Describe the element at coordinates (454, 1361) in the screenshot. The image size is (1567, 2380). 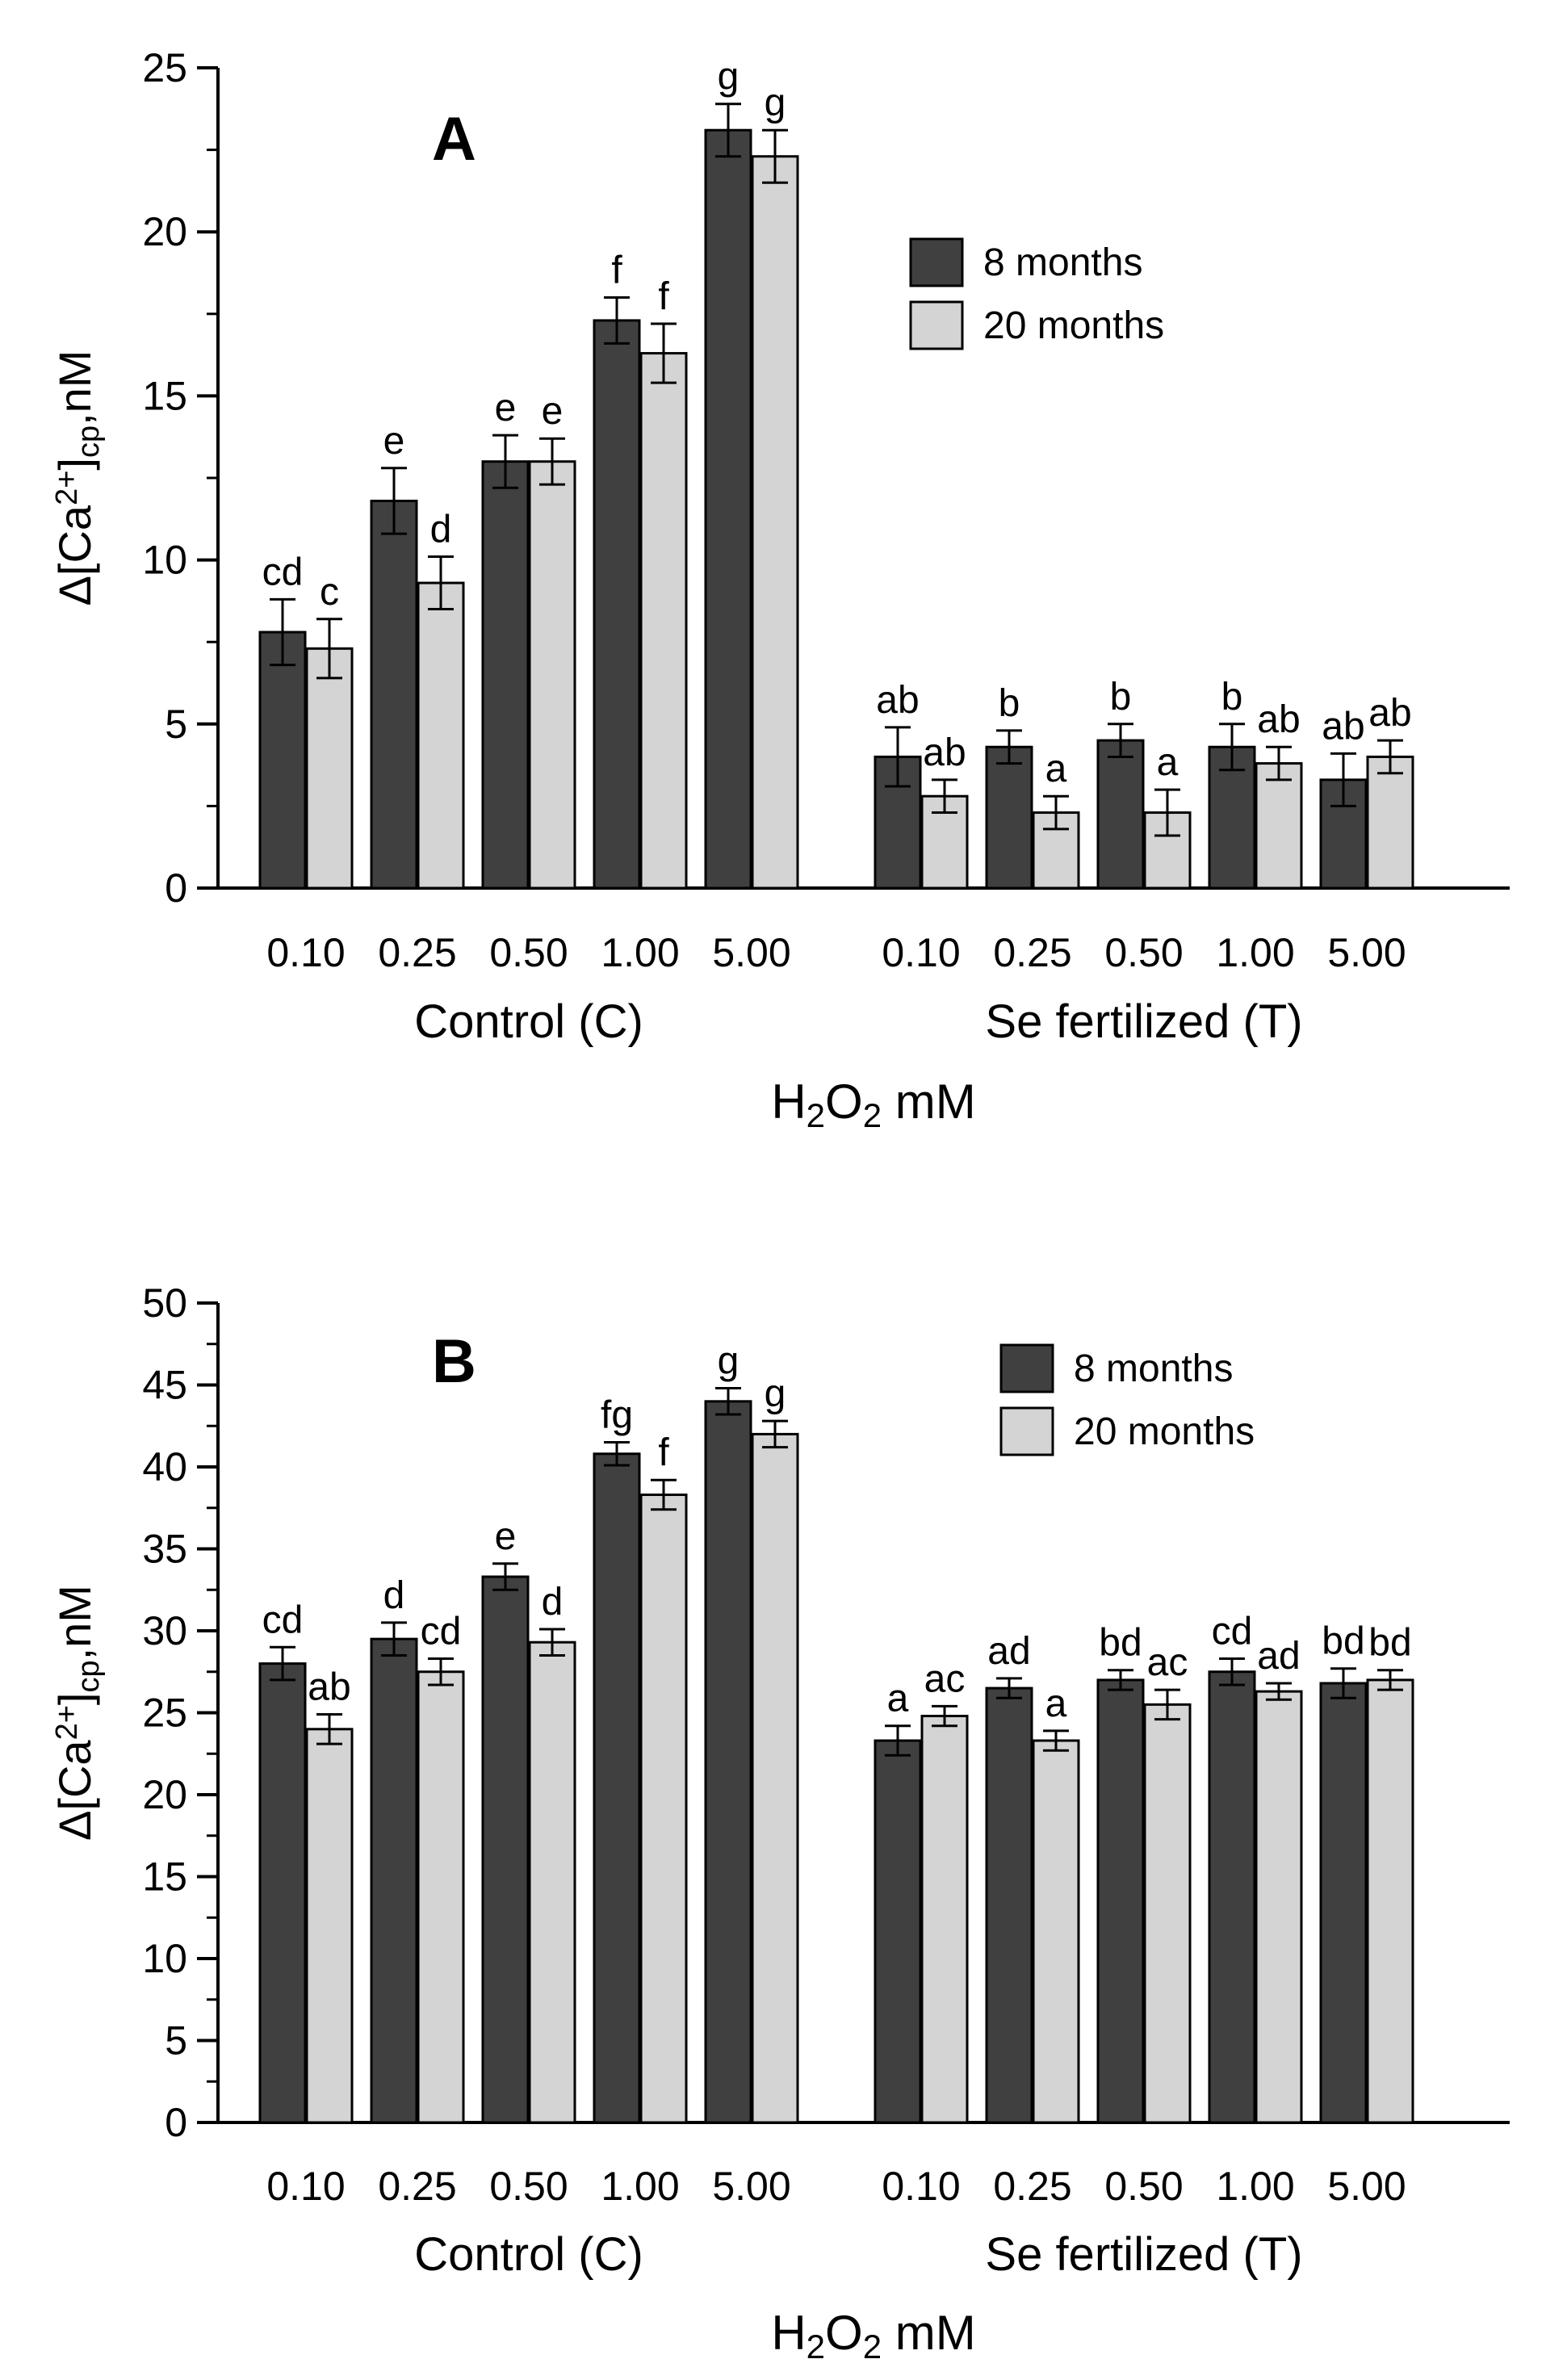
I see `panel-letter: B` at that location.